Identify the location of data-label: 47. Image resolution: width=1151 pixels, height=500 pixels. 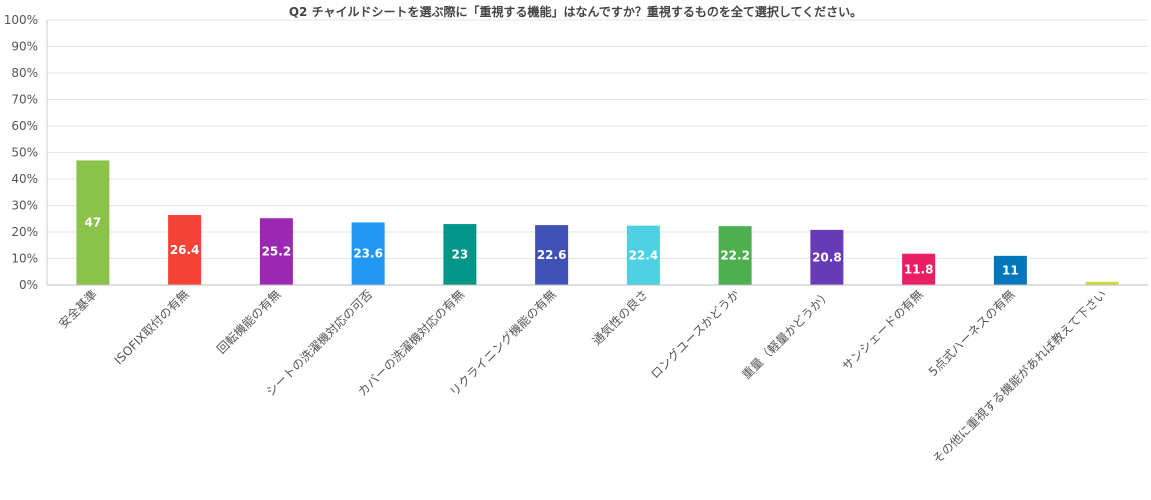
(93, 223).